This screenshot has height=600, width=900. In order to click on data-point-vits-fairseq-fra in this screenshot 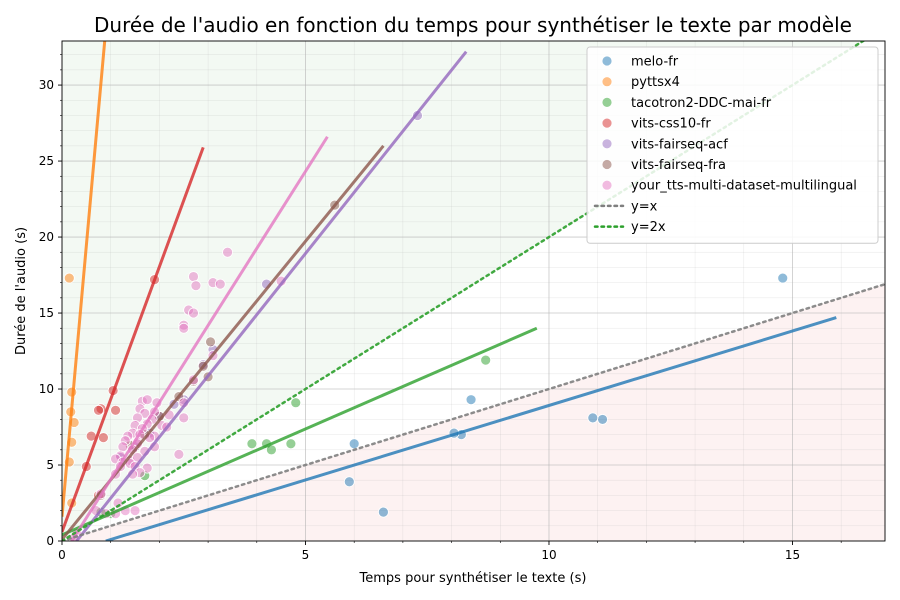, I will do `click(210, 342)`.